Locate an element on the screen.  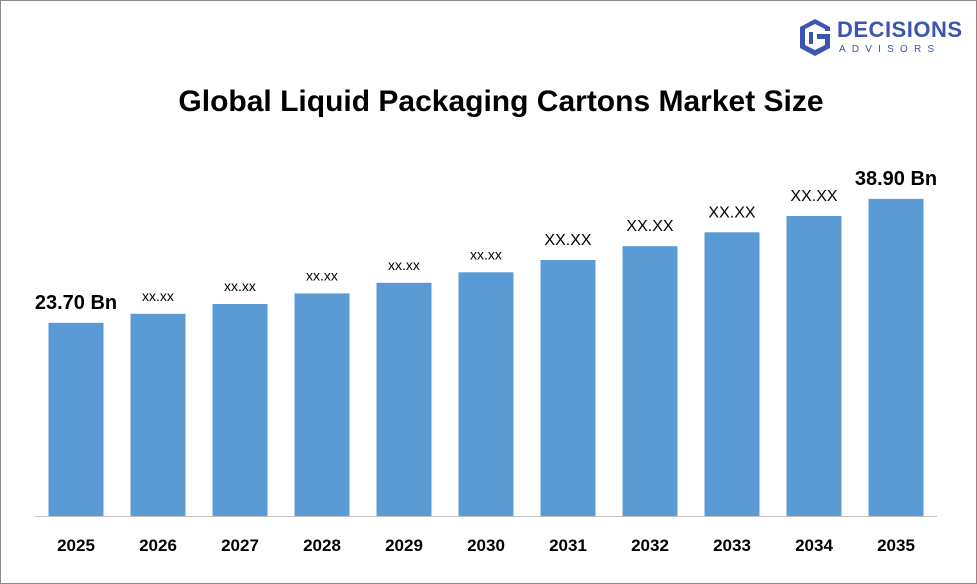
bar-2034 is located at coordinates (814, 366).